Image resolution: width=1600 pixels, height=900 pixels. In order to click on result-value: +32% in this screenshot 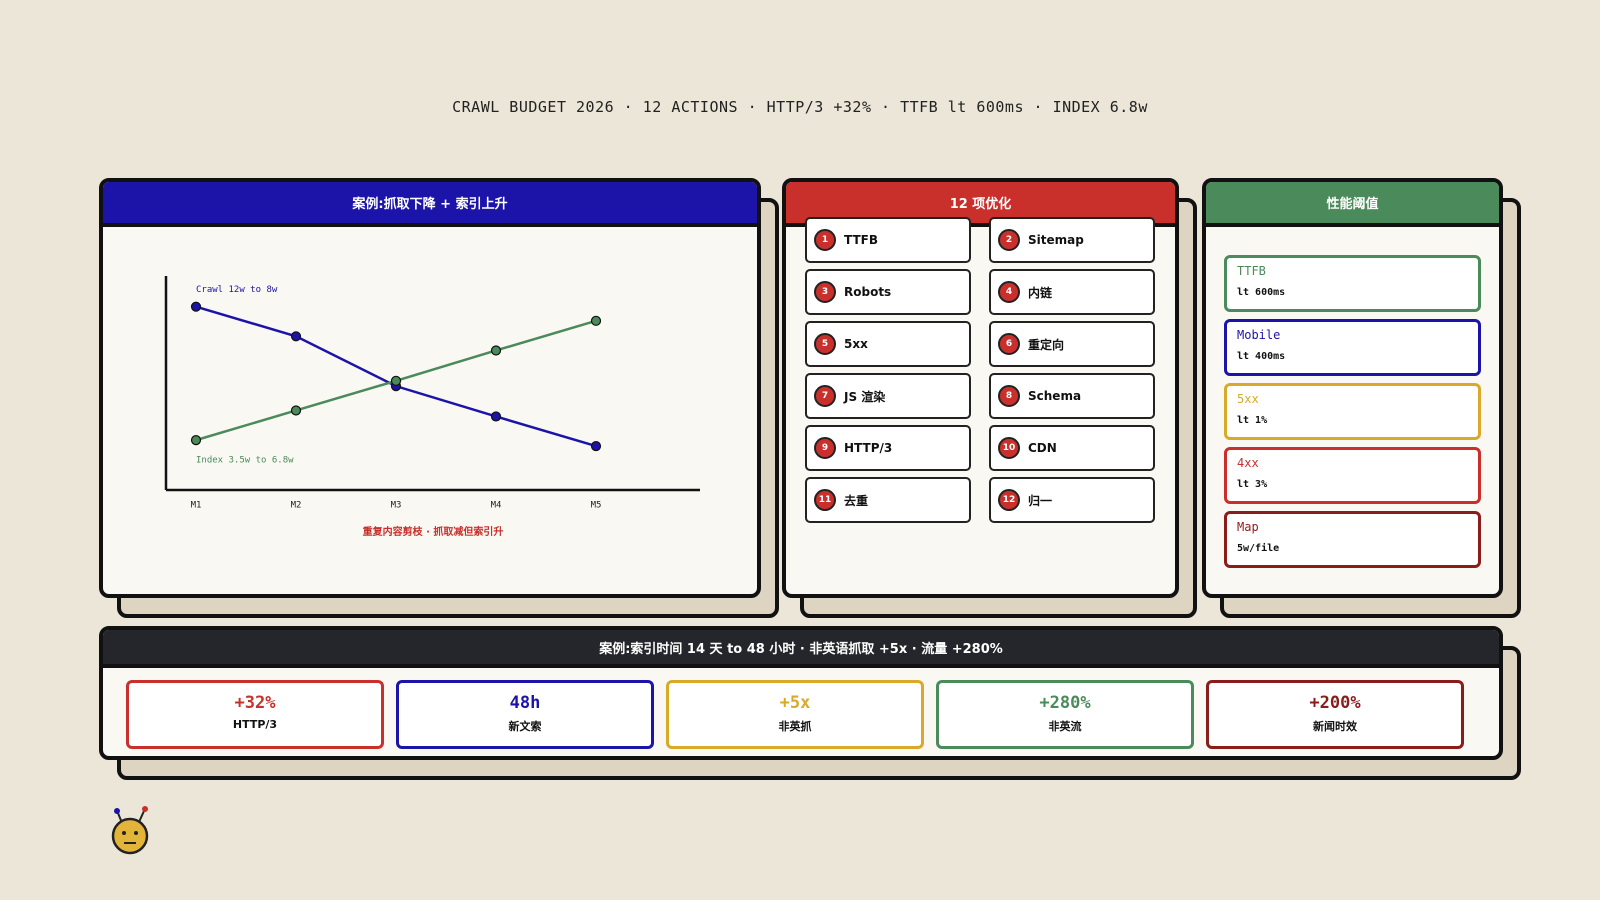, I will do `click(255, 703)`.